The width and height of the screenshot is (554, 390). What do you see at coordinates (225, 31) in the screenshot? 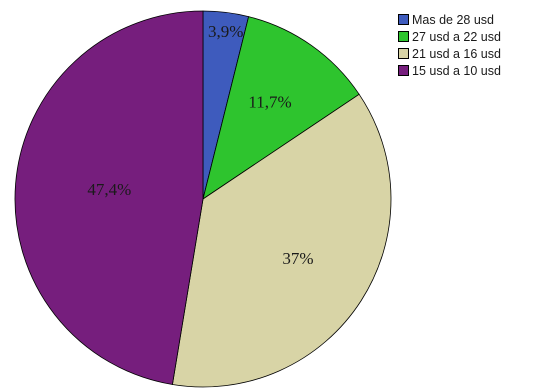
I see `data-label-1: 3,9%` at bounding box center [225, 31].